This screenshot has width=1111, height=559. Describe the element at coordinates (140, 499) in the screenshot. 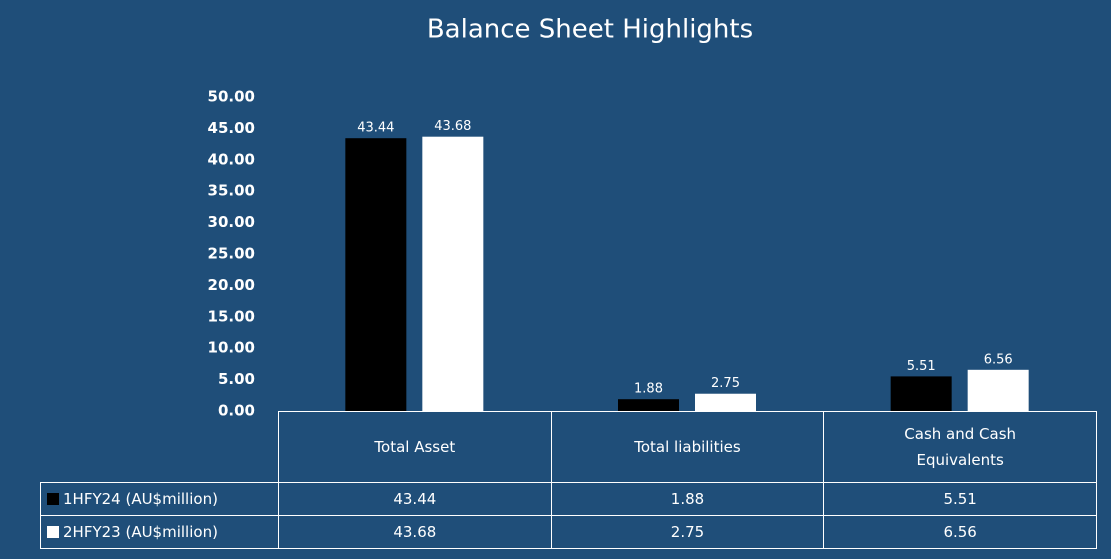

I see `legend-label: 1HFY24 (AU$million)` at that location.